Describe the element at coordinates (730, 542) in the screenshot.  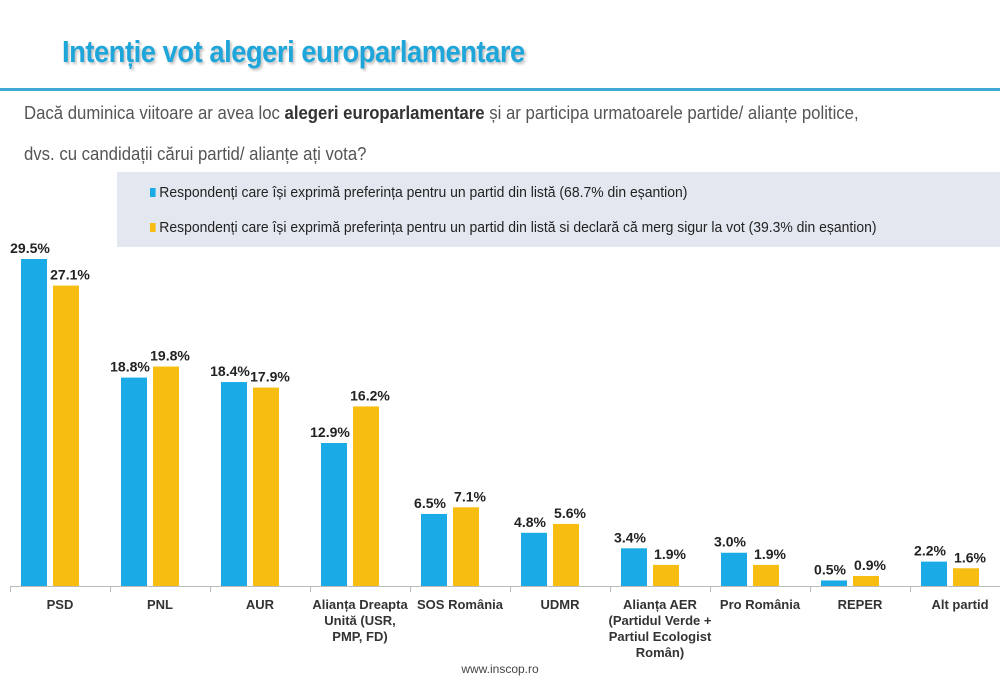
I see `data-label: 3.0%` at that location.